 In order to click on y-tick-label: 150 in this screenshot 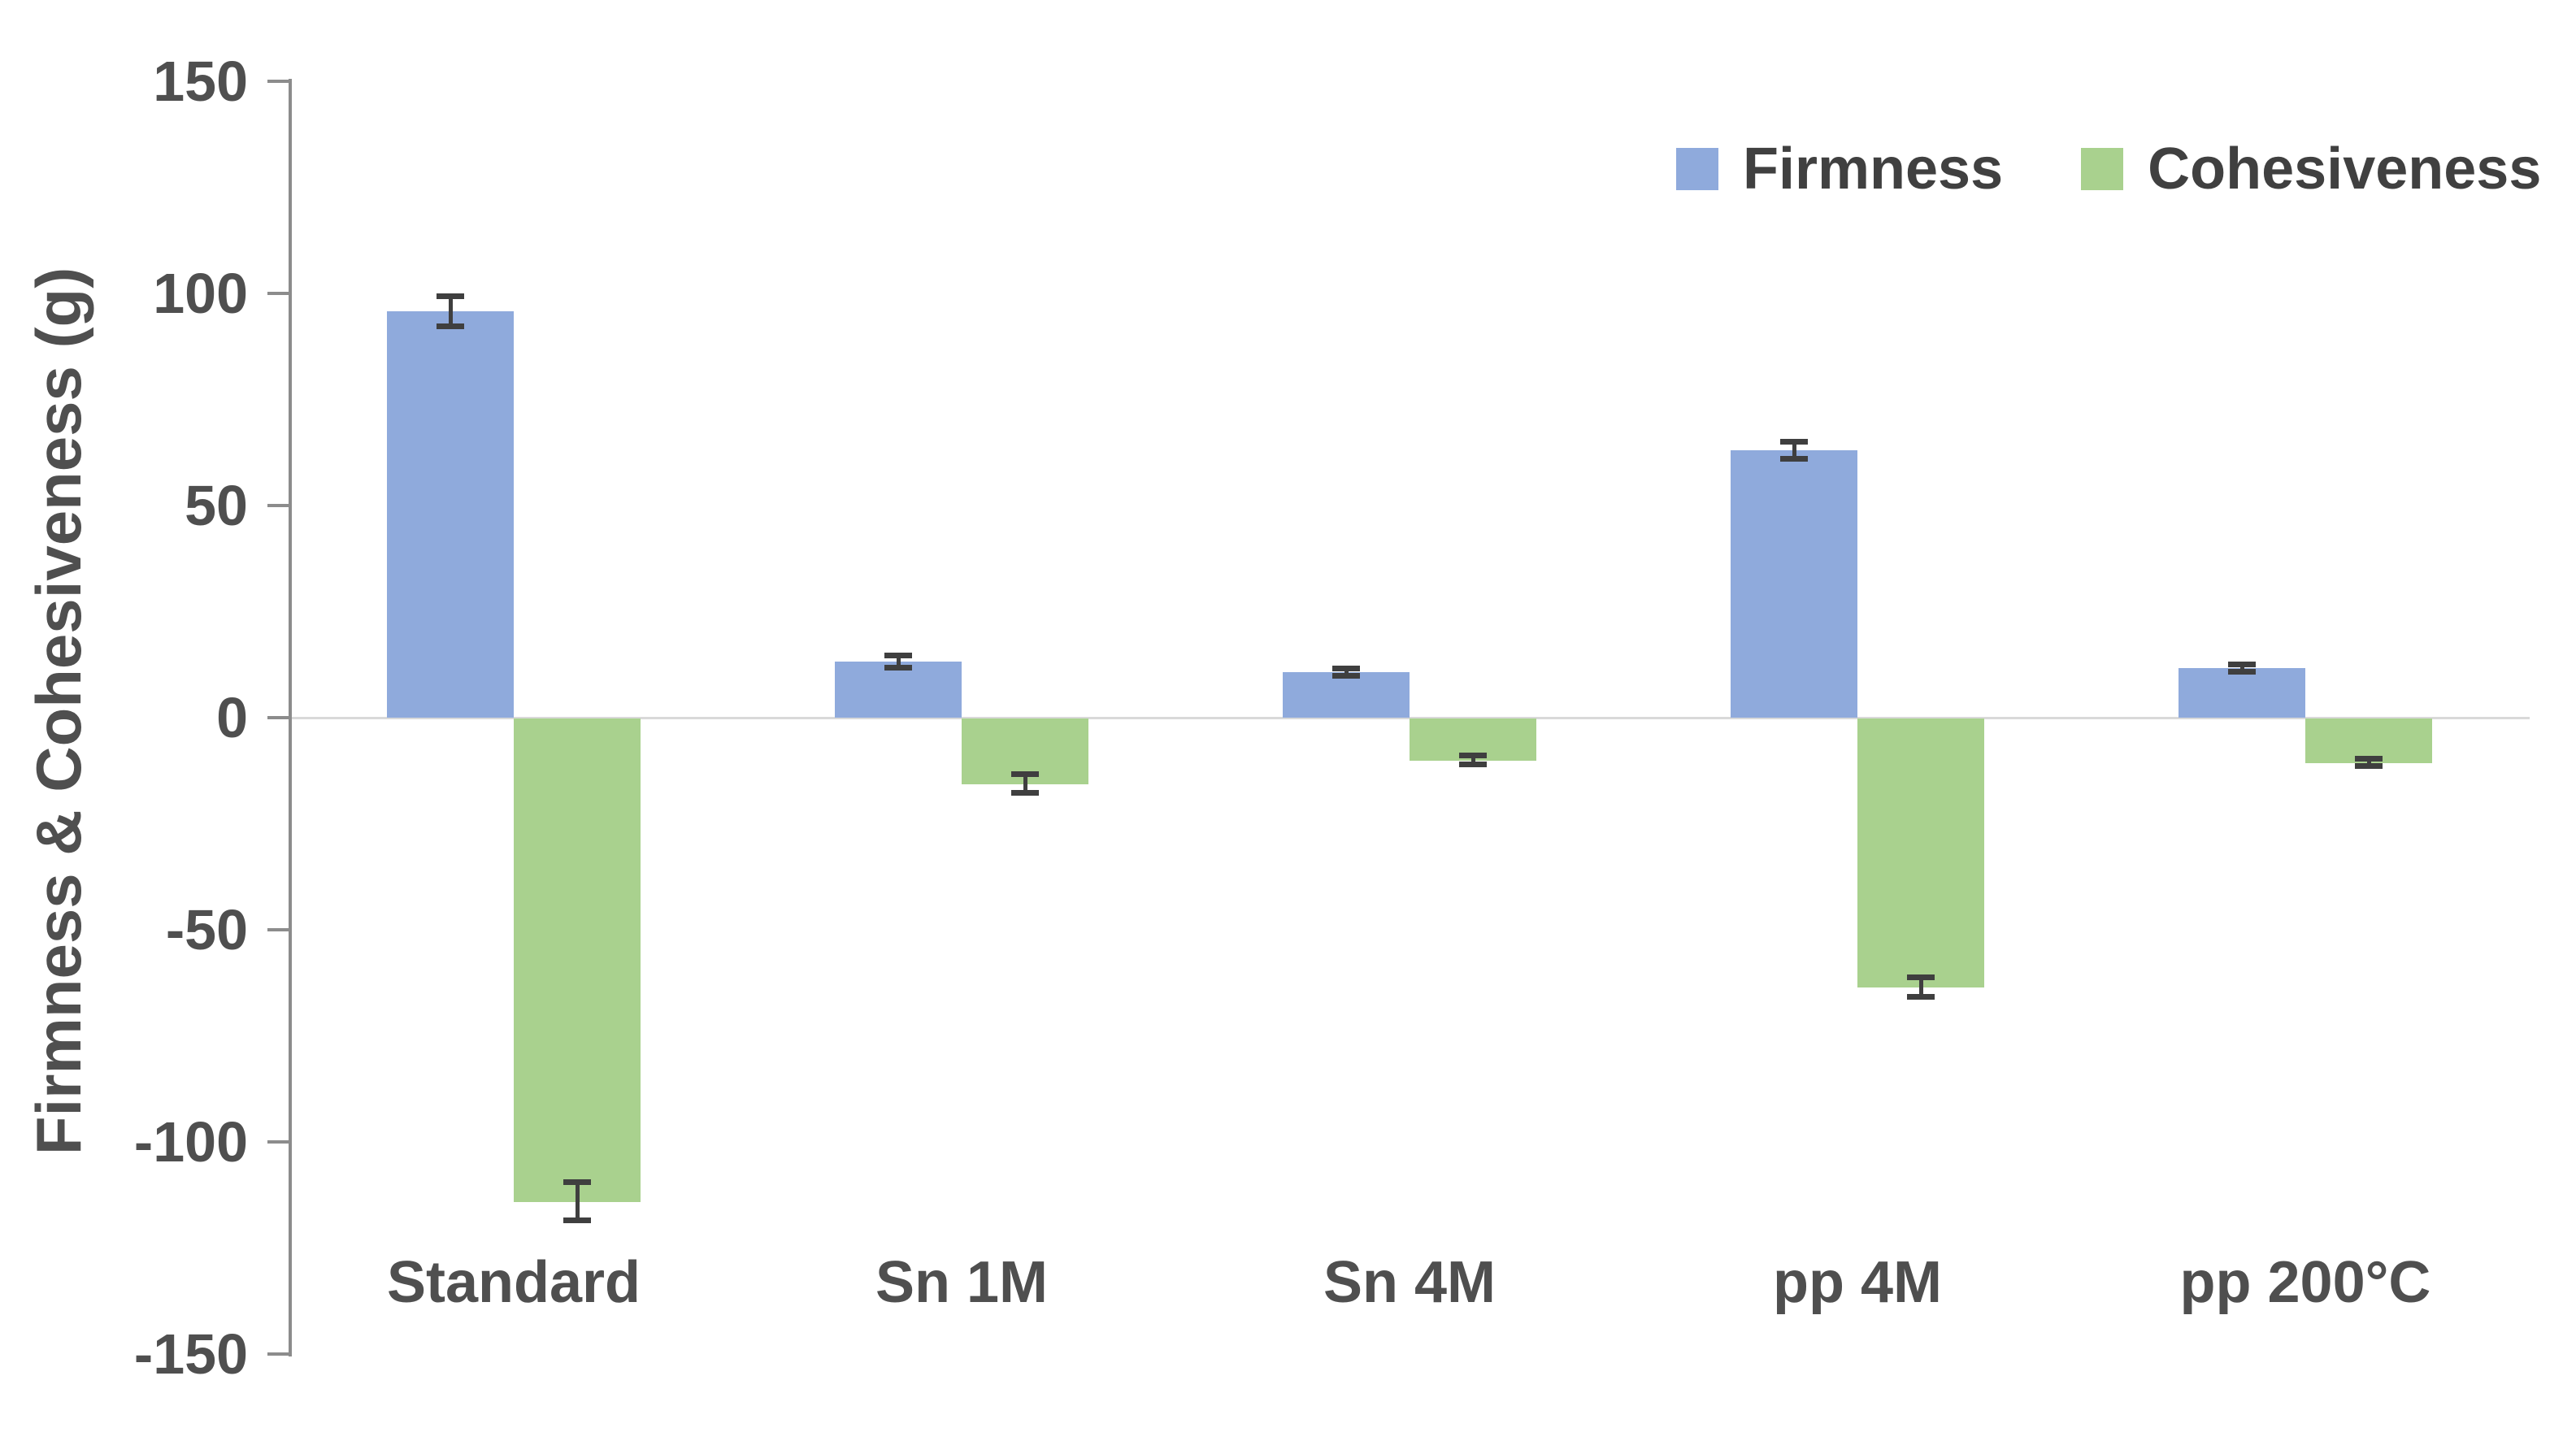, I will do `click(200, 81)`.